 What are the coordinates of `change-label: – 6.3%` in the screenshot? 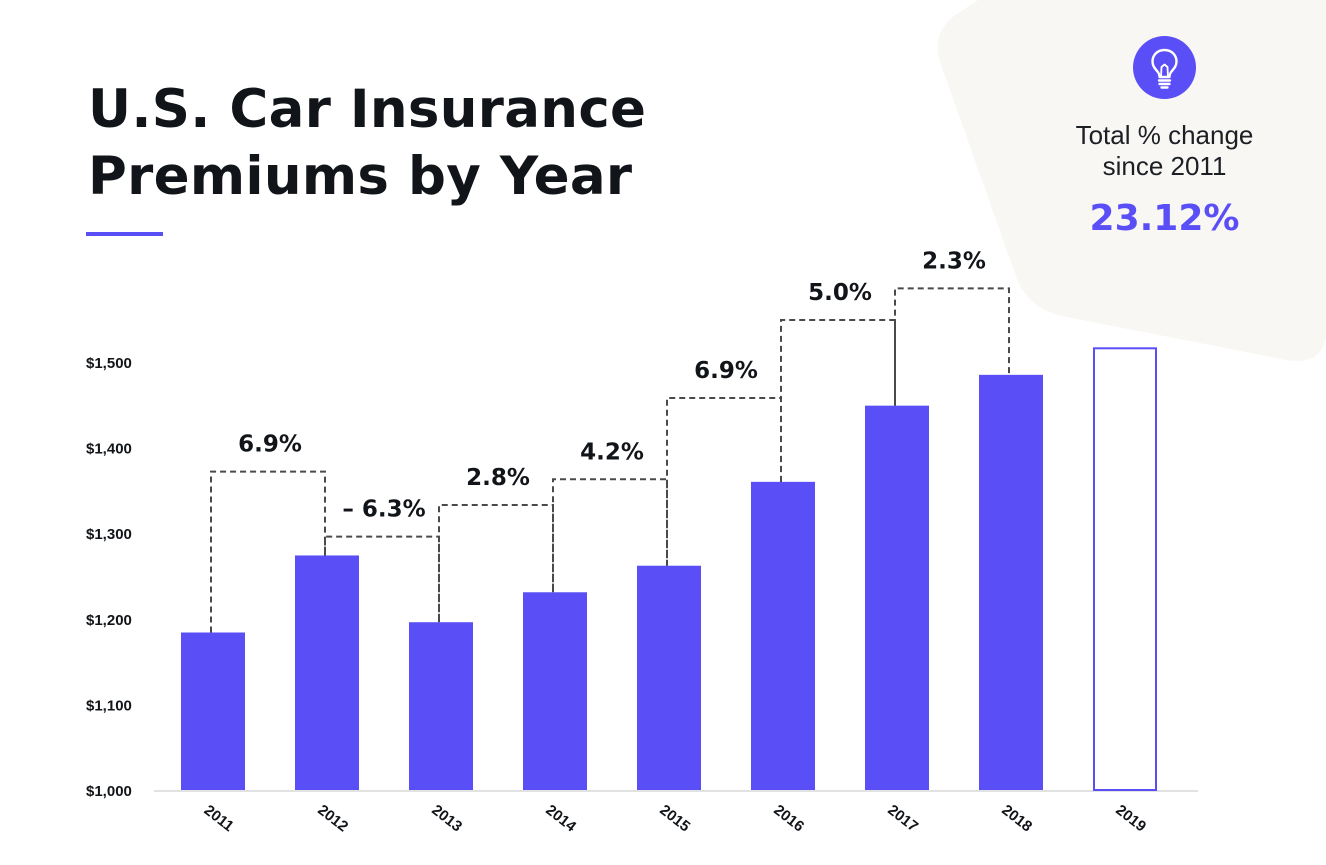 It's located at (383, 510).